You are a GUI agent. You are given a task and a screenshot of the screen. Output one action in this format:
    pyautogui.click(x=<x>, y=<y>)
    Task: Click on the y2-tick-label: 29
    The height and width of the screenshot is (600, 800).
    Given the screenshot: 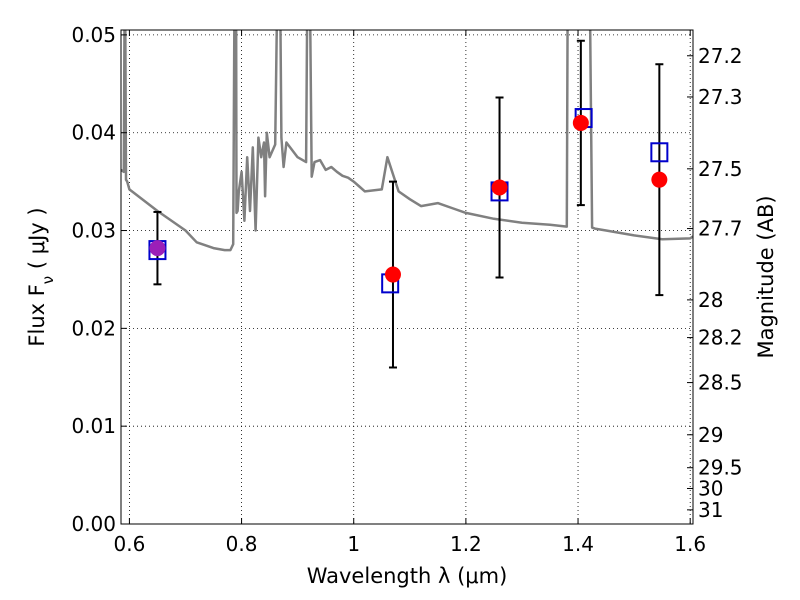 What is the action you would take?
    pyautogui.click(x=710, y=435)
    